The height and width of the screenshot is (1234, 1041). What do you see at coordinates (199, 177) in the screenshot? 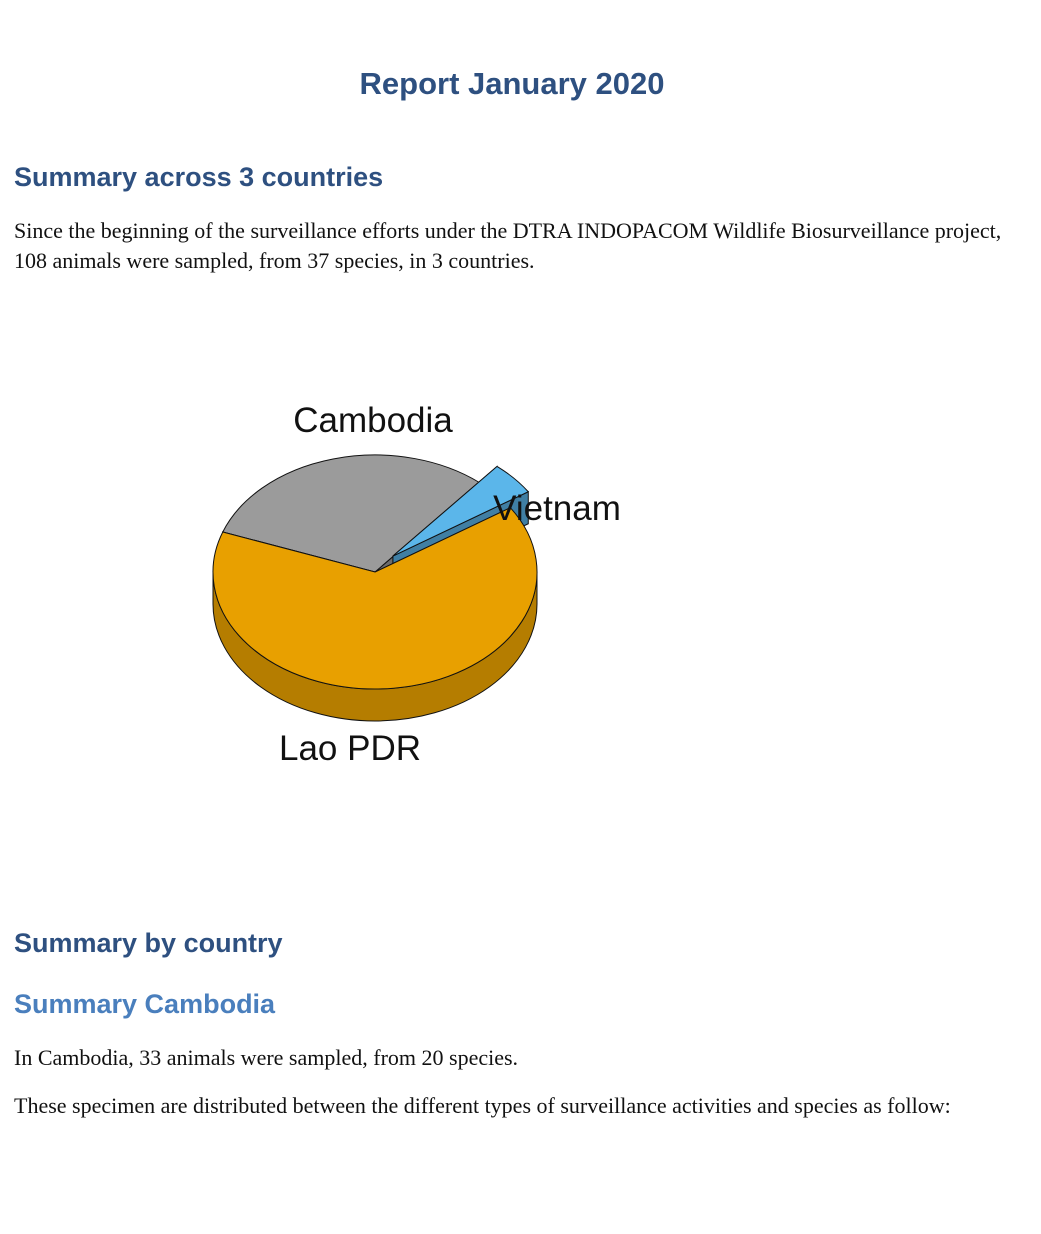
I see `summary-overall-heading: Summary across 3 countries` at bounding box center [199, 177].